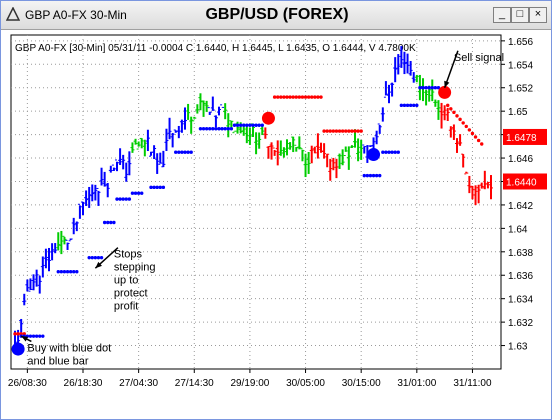 The image size is (552, 420). I want to click on y-tick-label: 1.656, so click(520, 42).